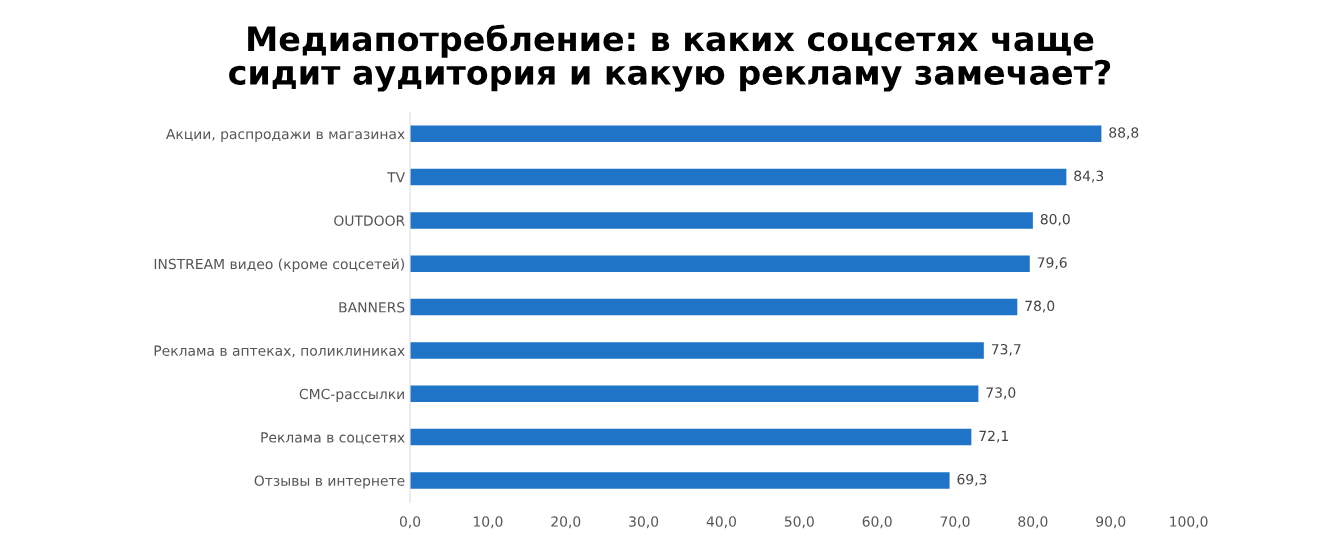 The image size is (1340, 544). What do you see at coordinates (1111, 522) in the screenshot?
I see `x-tick-label: 90,0` at bounding box center [1111, 522].